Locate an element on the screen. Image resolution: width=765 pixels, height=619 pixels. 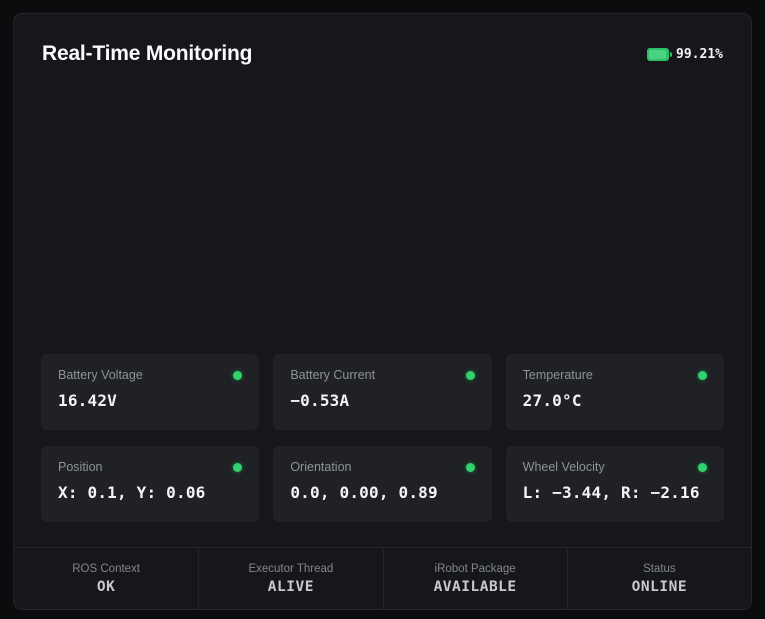
status-label: ROS Context is located at coordinates (106, 568).